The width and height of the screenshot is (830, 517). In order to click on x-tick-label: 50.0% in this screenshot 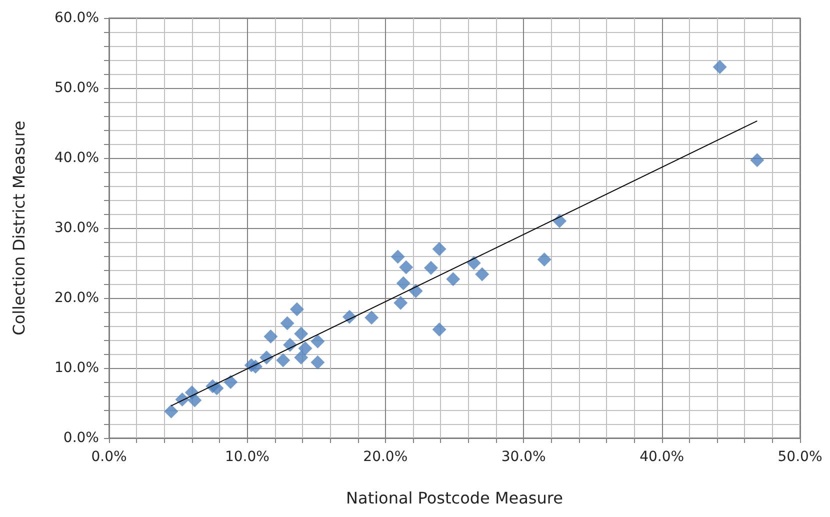, I will do `click(800, 457)`.